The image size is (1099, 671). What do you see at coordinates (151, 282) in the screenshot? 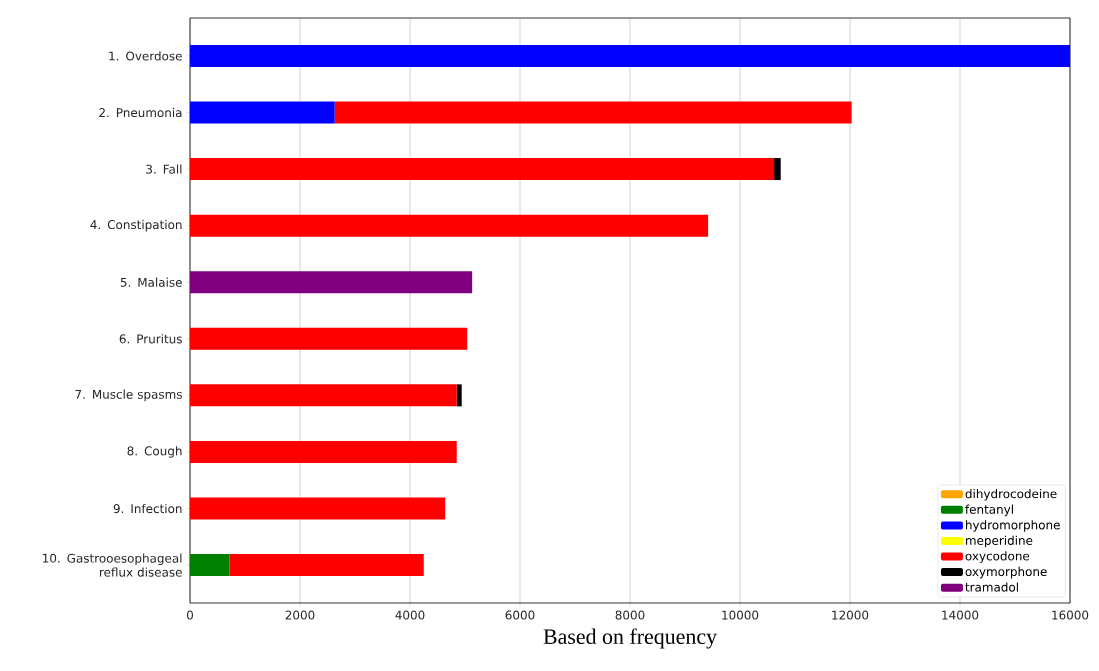
I see `y-tick-label: 5. Malaise` at bounding box center [151, 282].